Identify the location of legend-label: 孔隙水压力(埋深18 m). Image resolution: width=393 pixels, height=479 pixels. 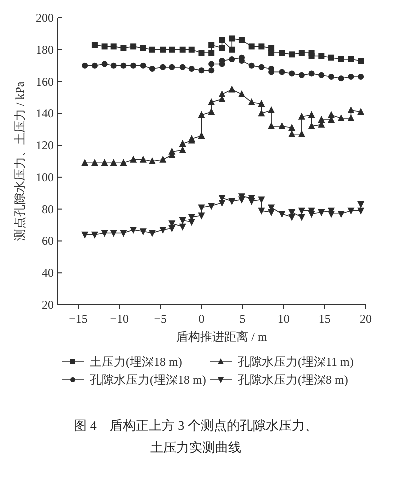
(148, 380).